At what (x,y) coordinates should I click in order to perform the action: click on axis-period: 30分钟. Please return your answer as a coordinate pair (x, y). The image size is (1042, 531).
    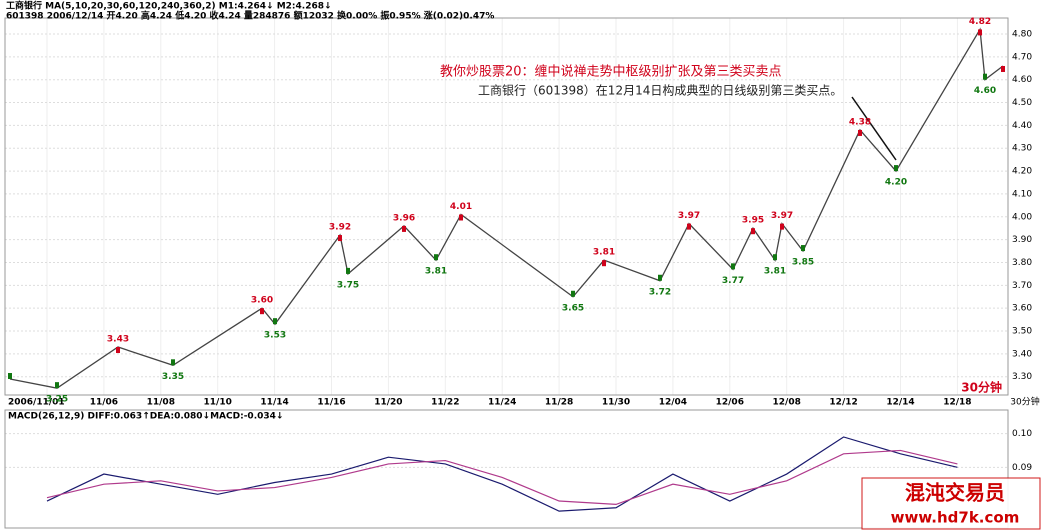
    Looking at the image, I should click on (1024, 402).